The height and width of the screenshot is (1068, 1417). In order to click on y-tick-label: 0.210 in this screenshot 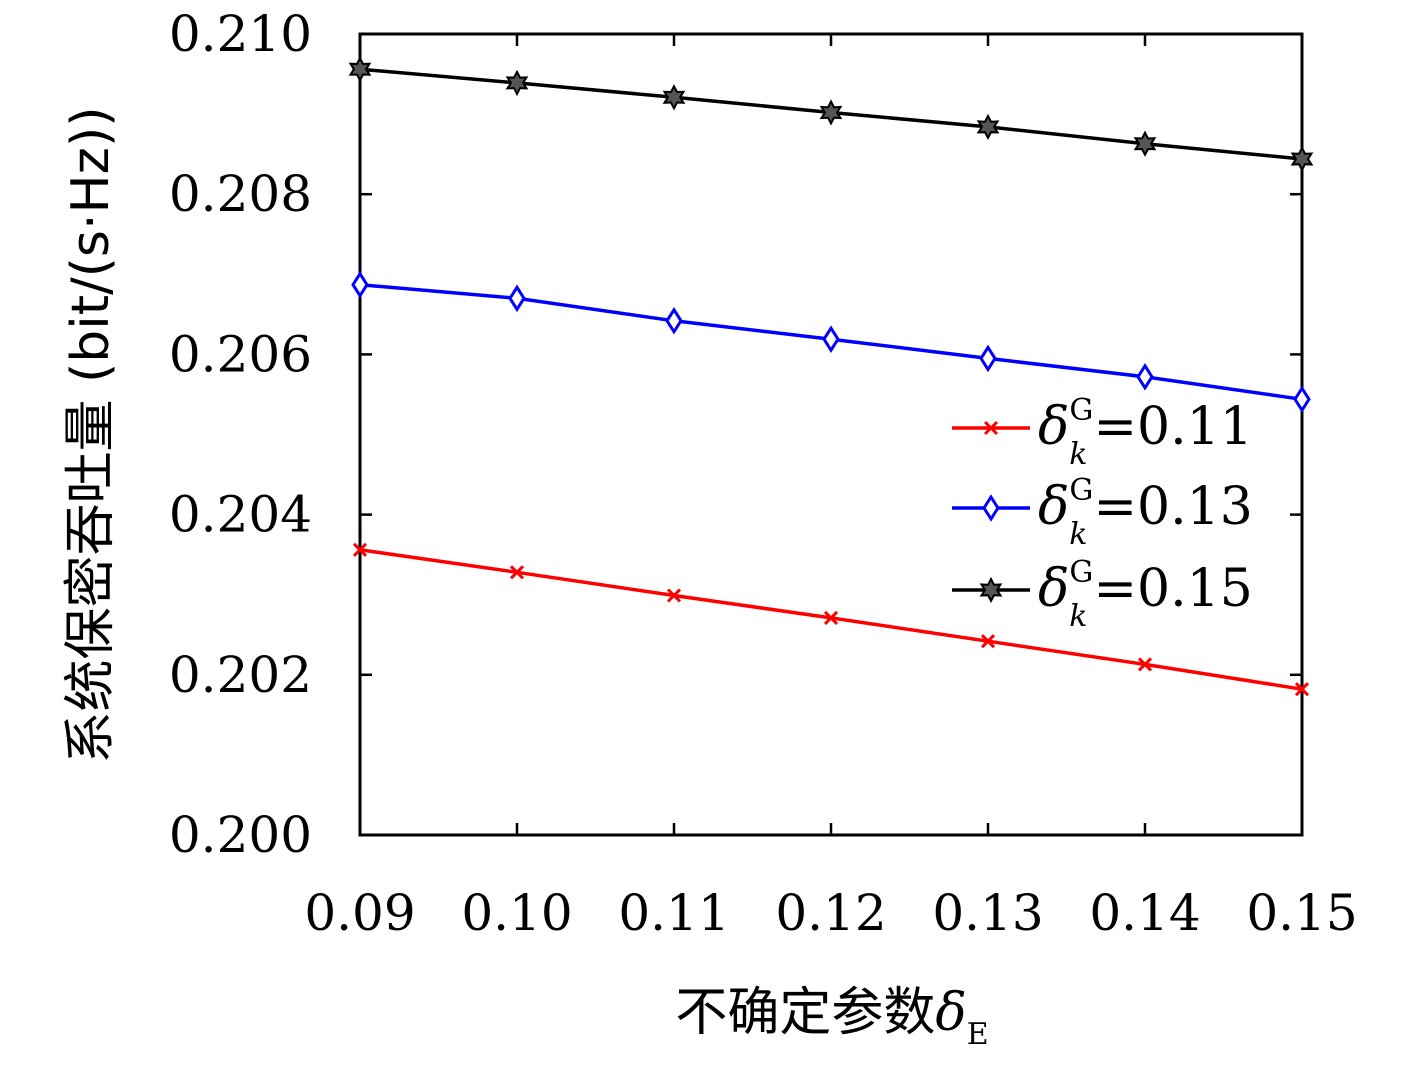, I will do `click(240, 34)`.